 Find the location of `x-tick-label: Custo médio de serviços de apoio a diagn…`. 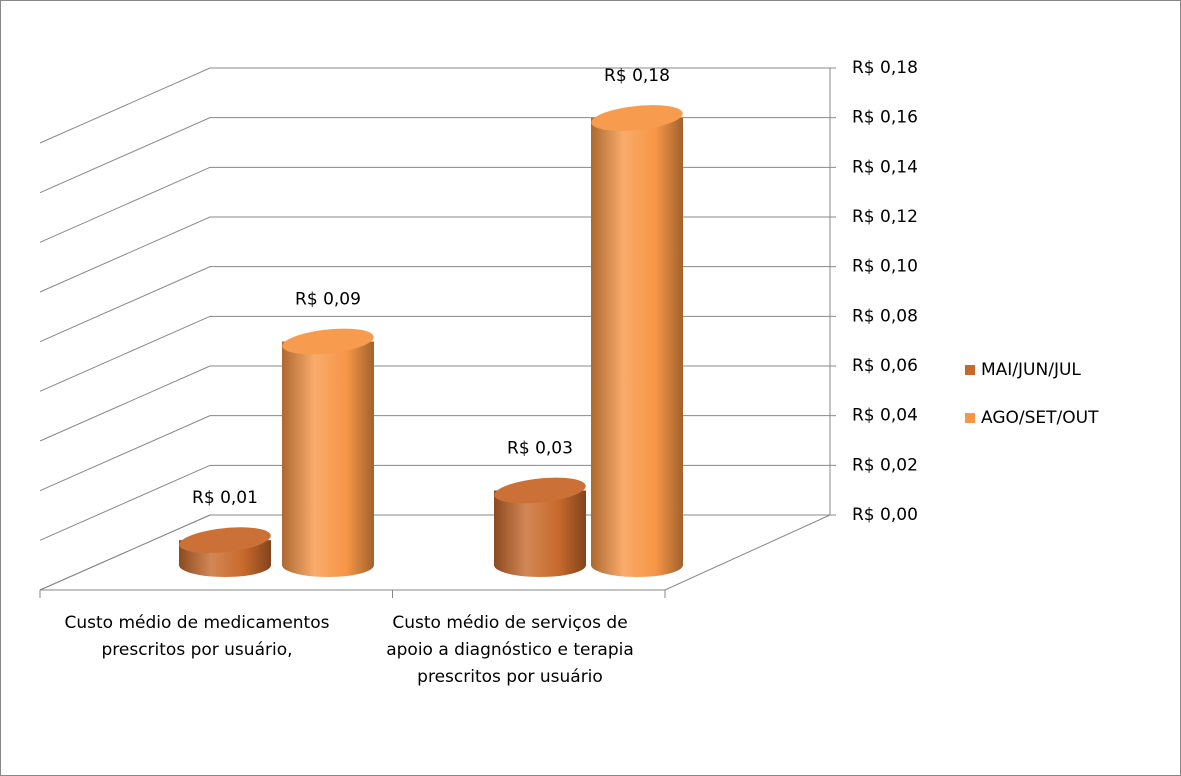

x-tick-label: Custo médio de serviços de apoio a diagn… is located at coordinates (510, 650).